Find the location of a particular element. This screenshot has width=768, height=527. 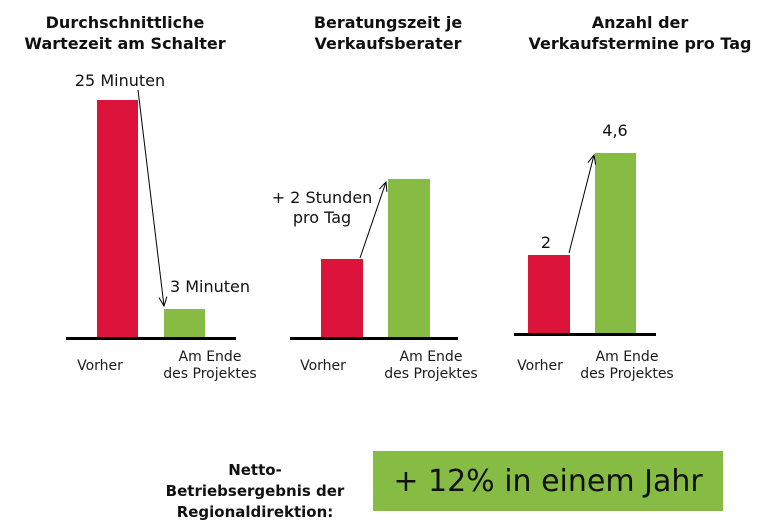

bar-wait-time-before is located at coordinates (117, 219).